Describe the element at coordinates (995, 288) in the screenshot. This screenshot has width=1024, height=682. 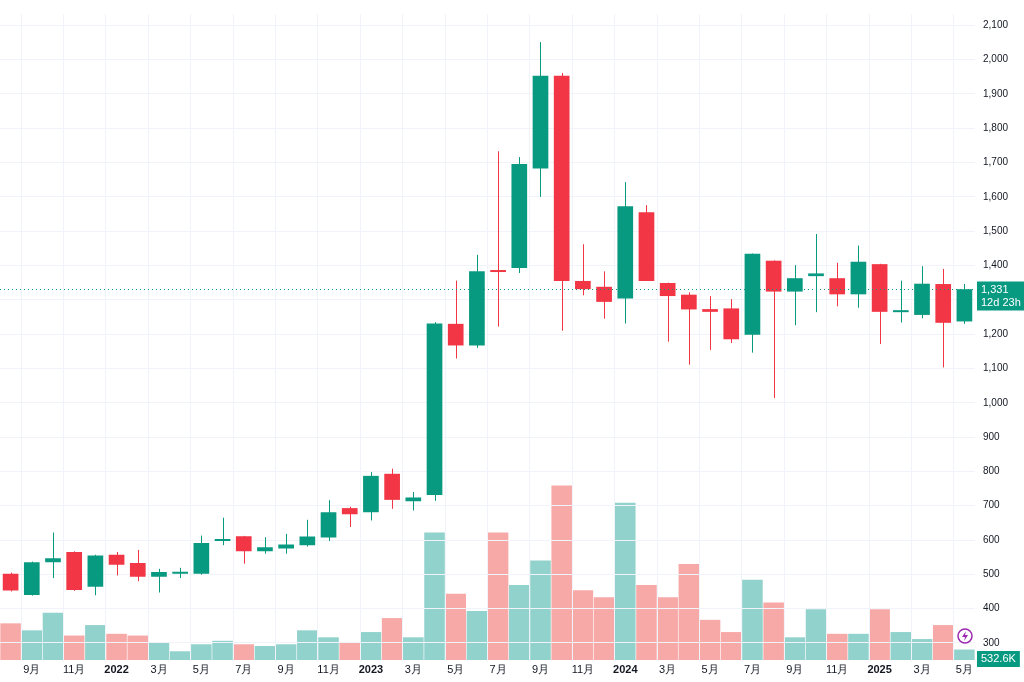
I see `ref-line-label: 1,331` at that location.